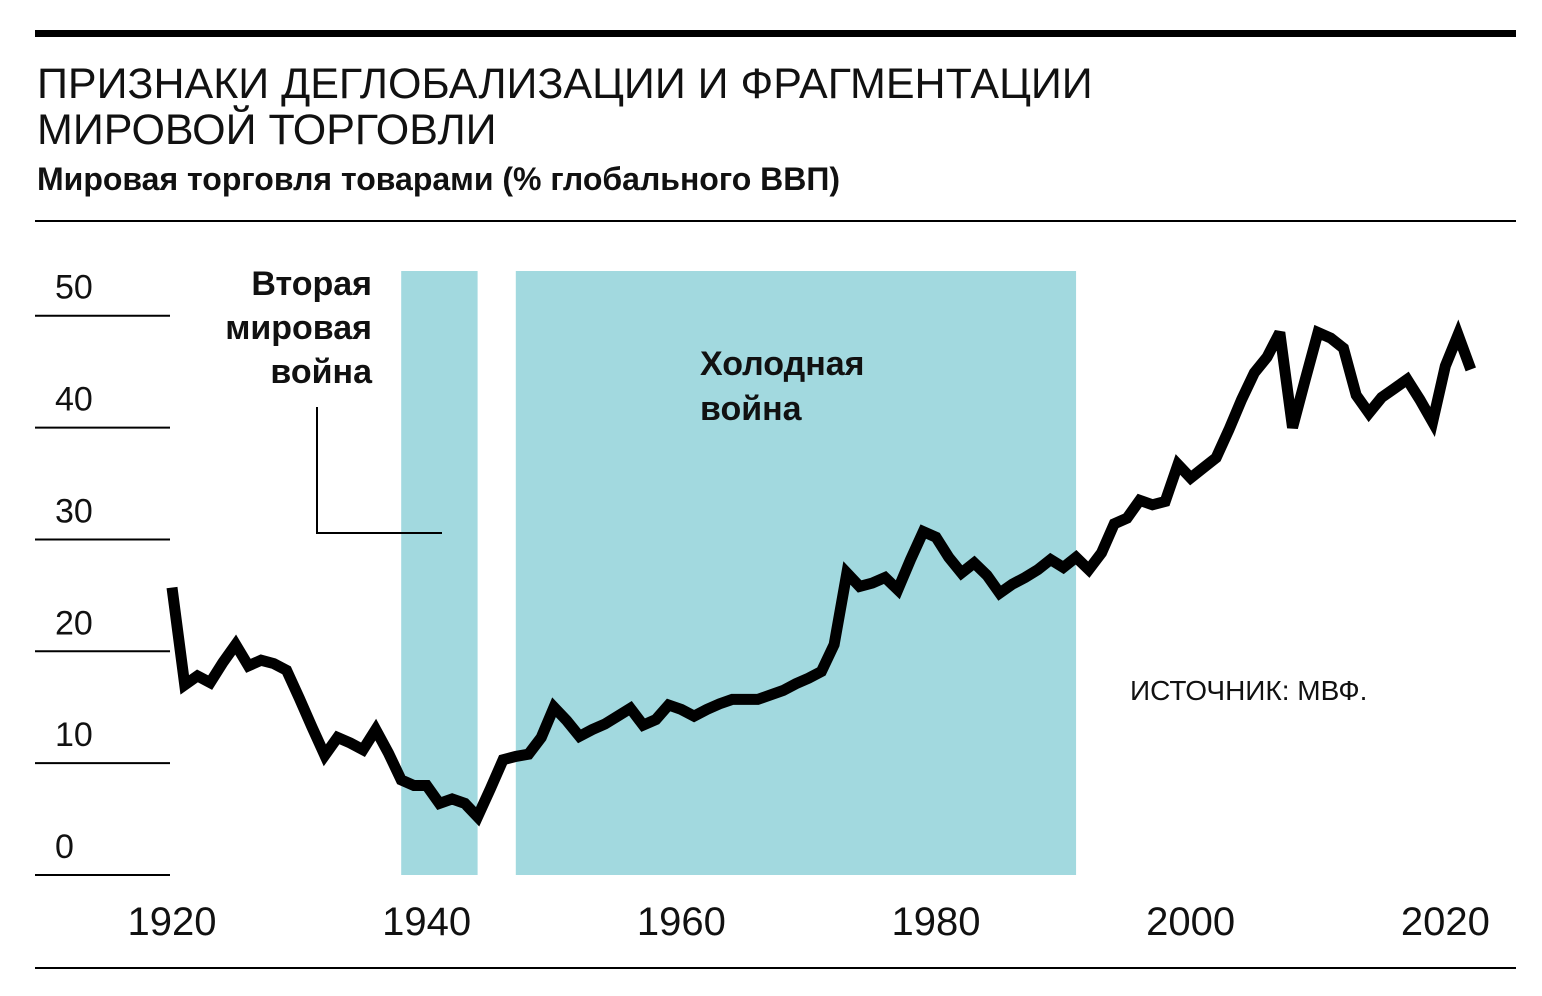 The width and height of the screenshot is (1542, 996). What do you see at coordinates (172, 922) in the screenshot?
I see `x-tick-label: 1920` at bounding box center [172, 922].